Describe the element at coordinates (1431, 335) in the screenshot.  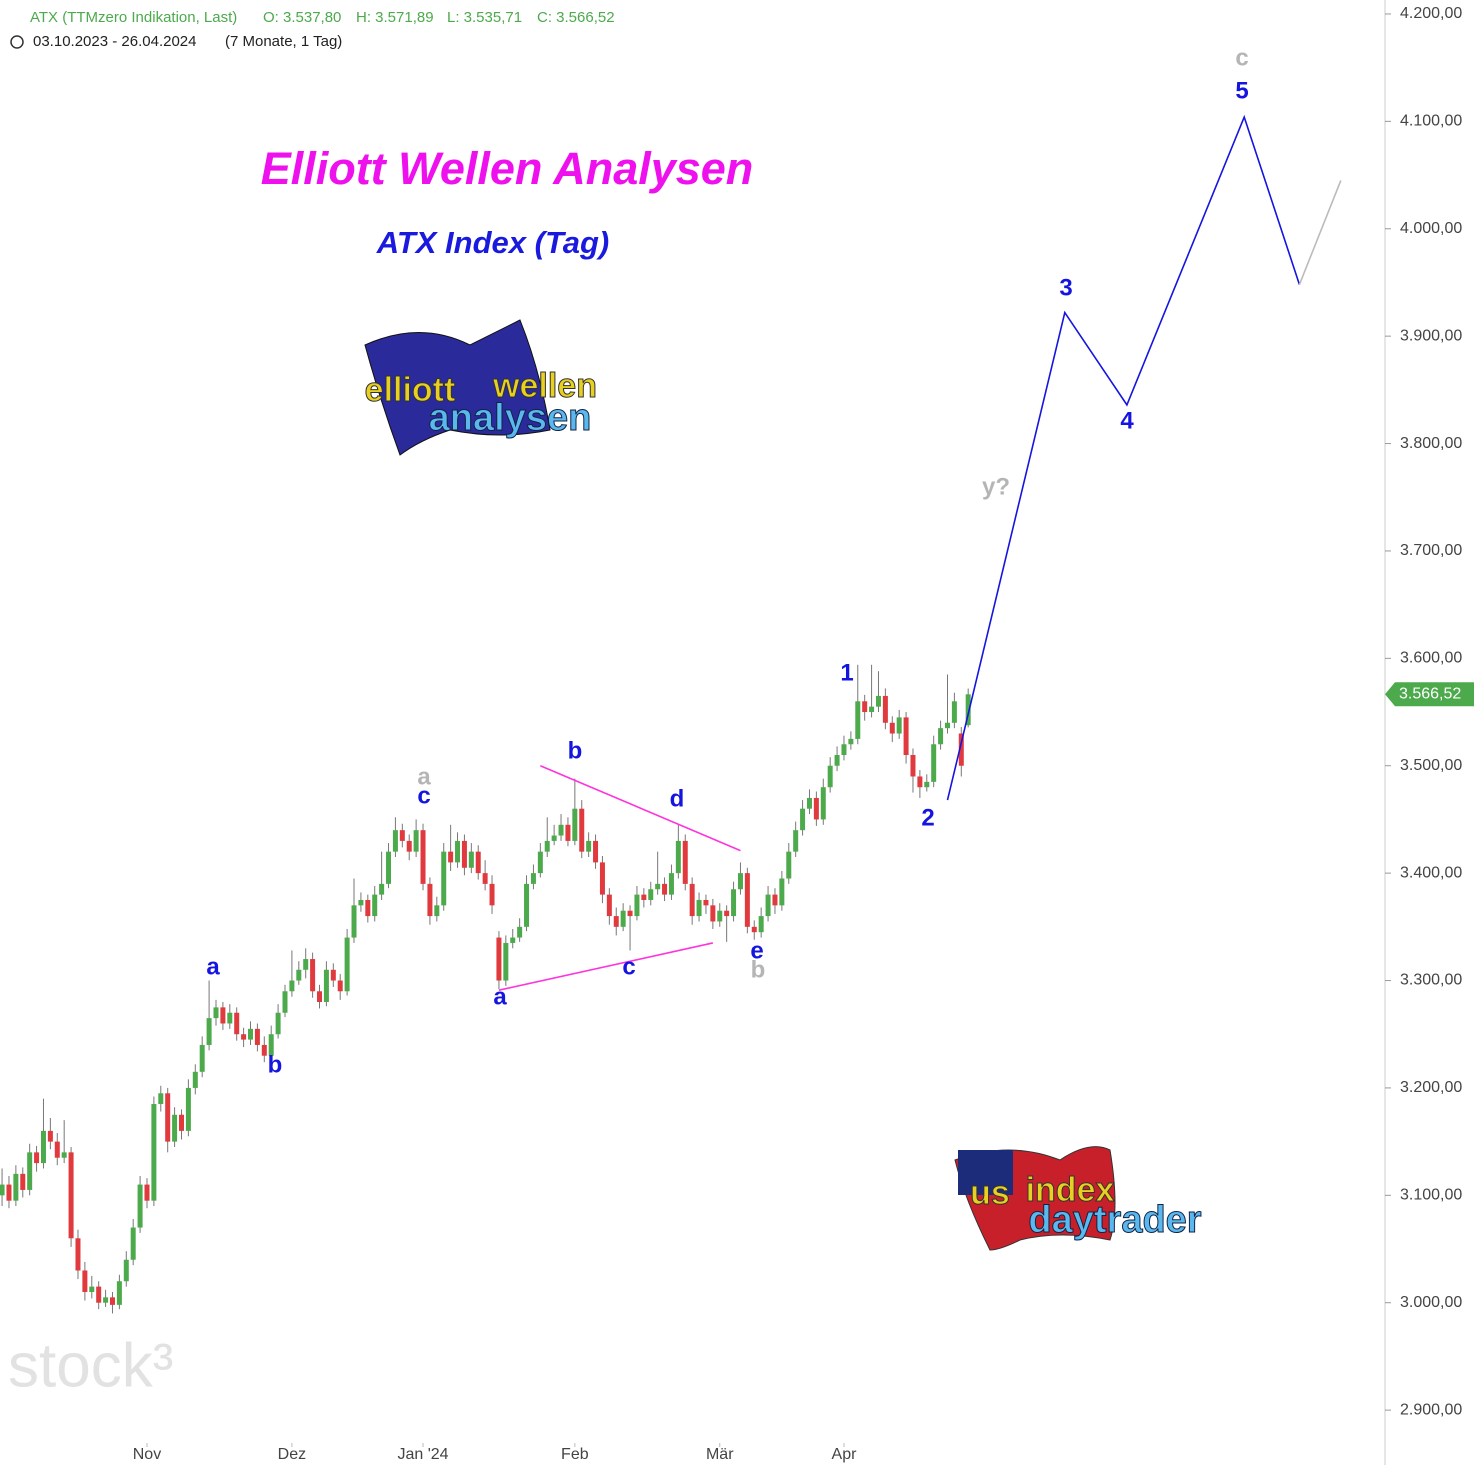
I see `y-tick-label: 3.900,00` at that location.